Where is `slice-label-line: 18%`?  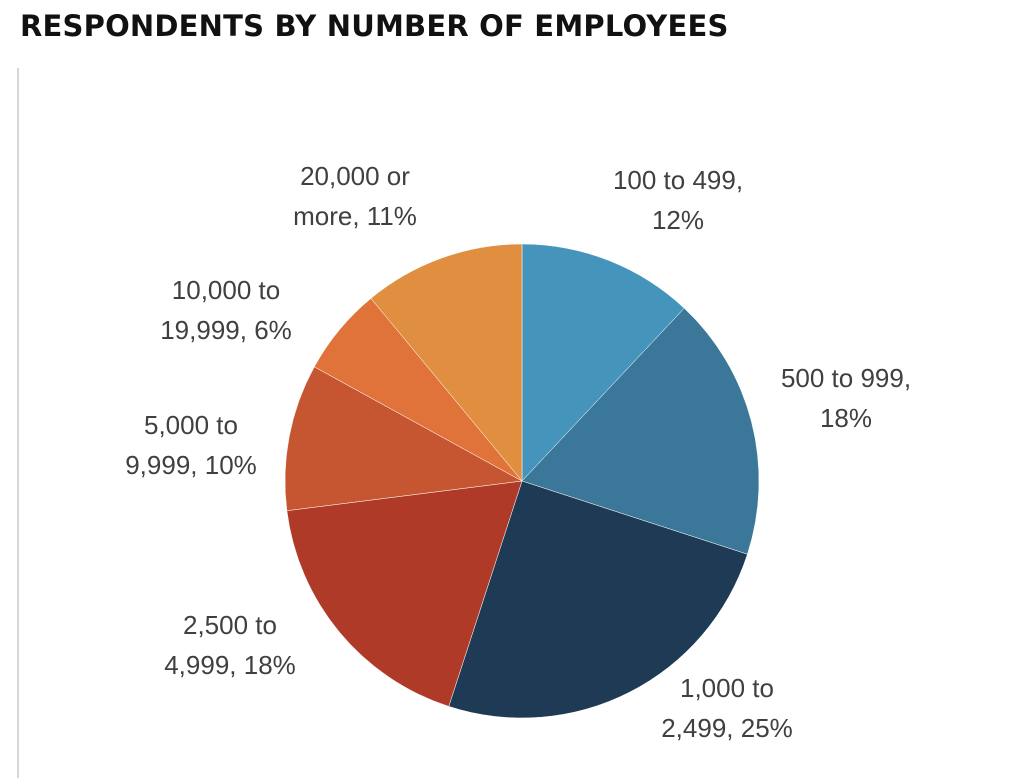
slice-label-line: 18% is located at coordinates (846, 418).